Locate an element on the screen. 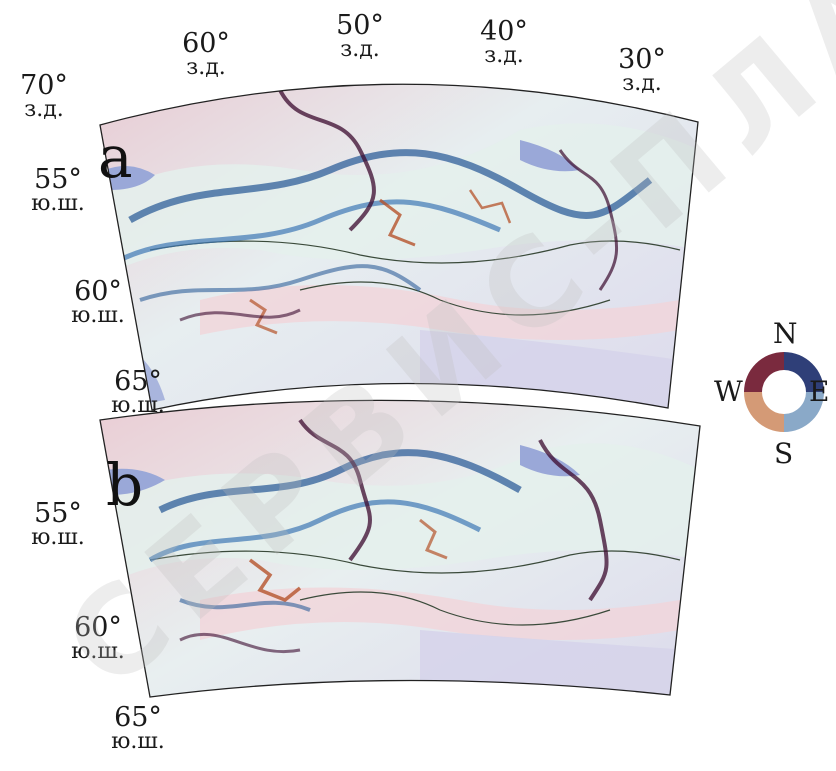  lat-label-a-60s: 60° ю.ш. is located at coordinates (98, 302).